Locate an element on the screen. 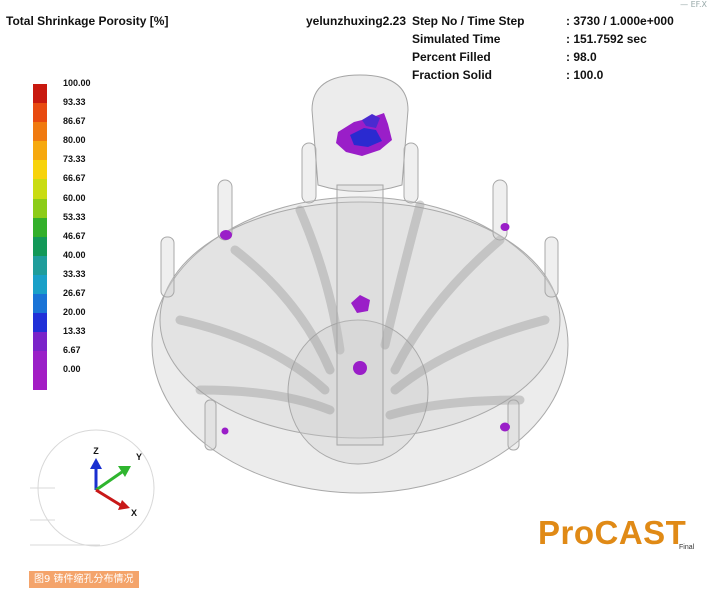 The width and height of the screenshot is (713, 607). figure-caption: 图9 铸件缩孔分布情况 is located at coordinates (84, 579).